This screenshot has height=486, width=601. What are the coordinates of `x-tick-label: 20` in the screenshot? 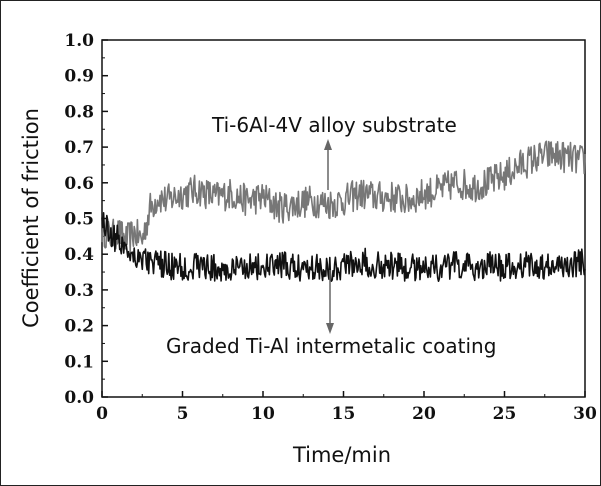 It's located at (424, 414).